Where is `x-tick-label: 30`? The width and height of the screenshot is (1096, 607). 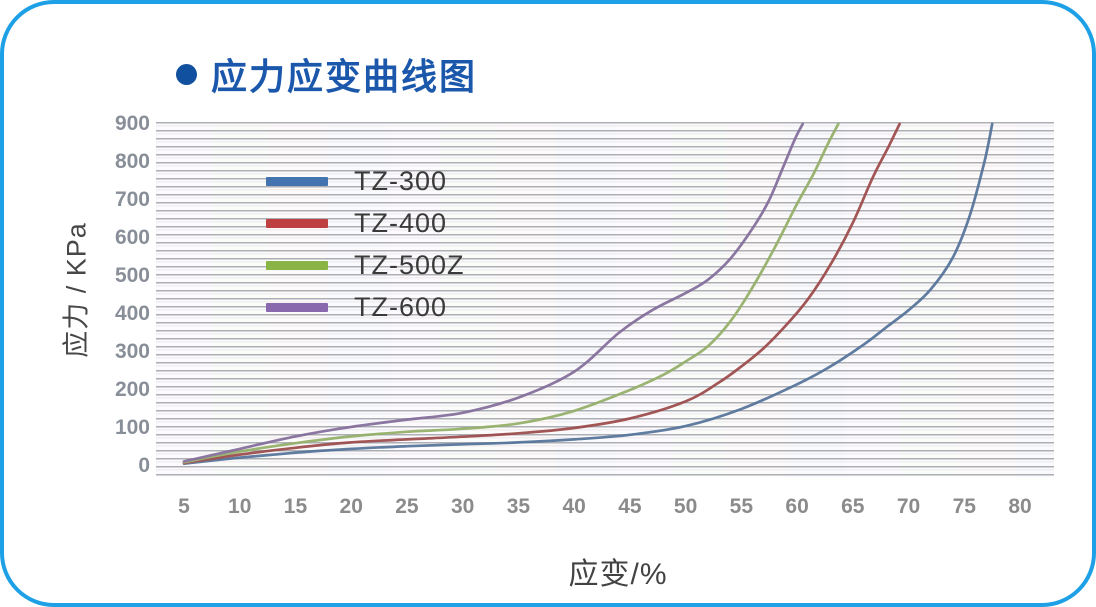 x-tick-label: 30 is located at coordinates (462, 506).